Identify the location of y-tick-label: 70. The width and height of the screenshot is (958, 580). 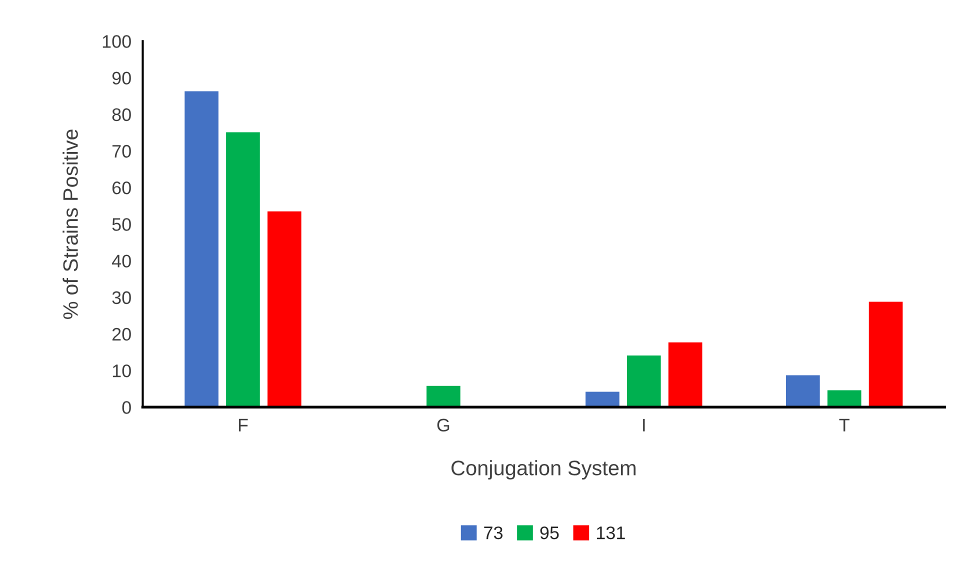
(121, 151).